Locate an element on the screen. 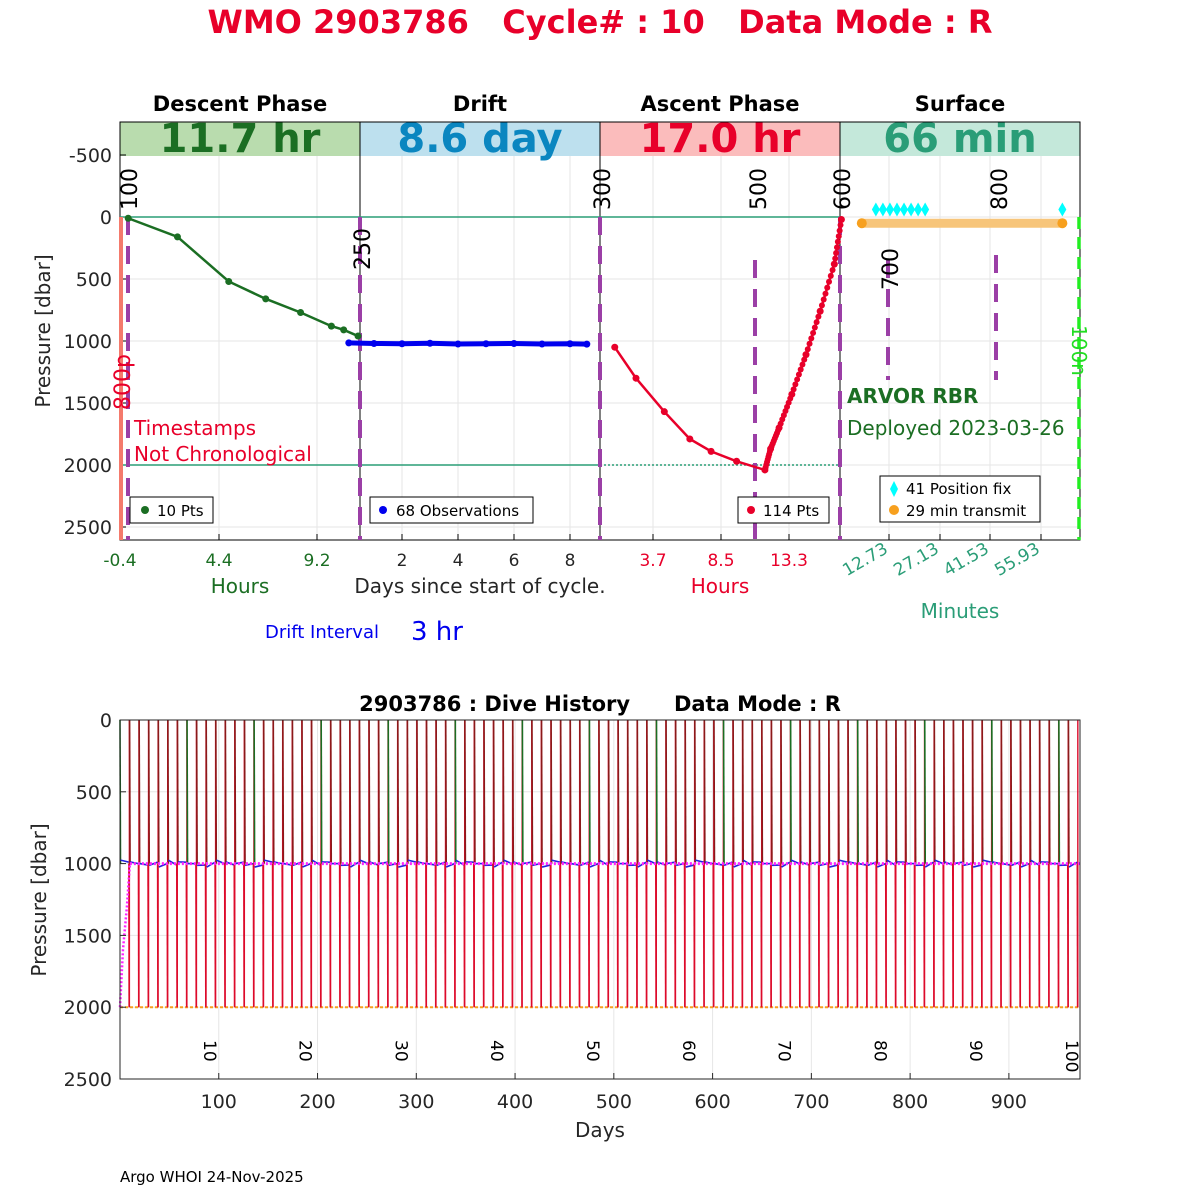 The width and height of the screenshot is (1200, 1200). bottom-ytick-label: 0 is located at coordinates (106, 721).